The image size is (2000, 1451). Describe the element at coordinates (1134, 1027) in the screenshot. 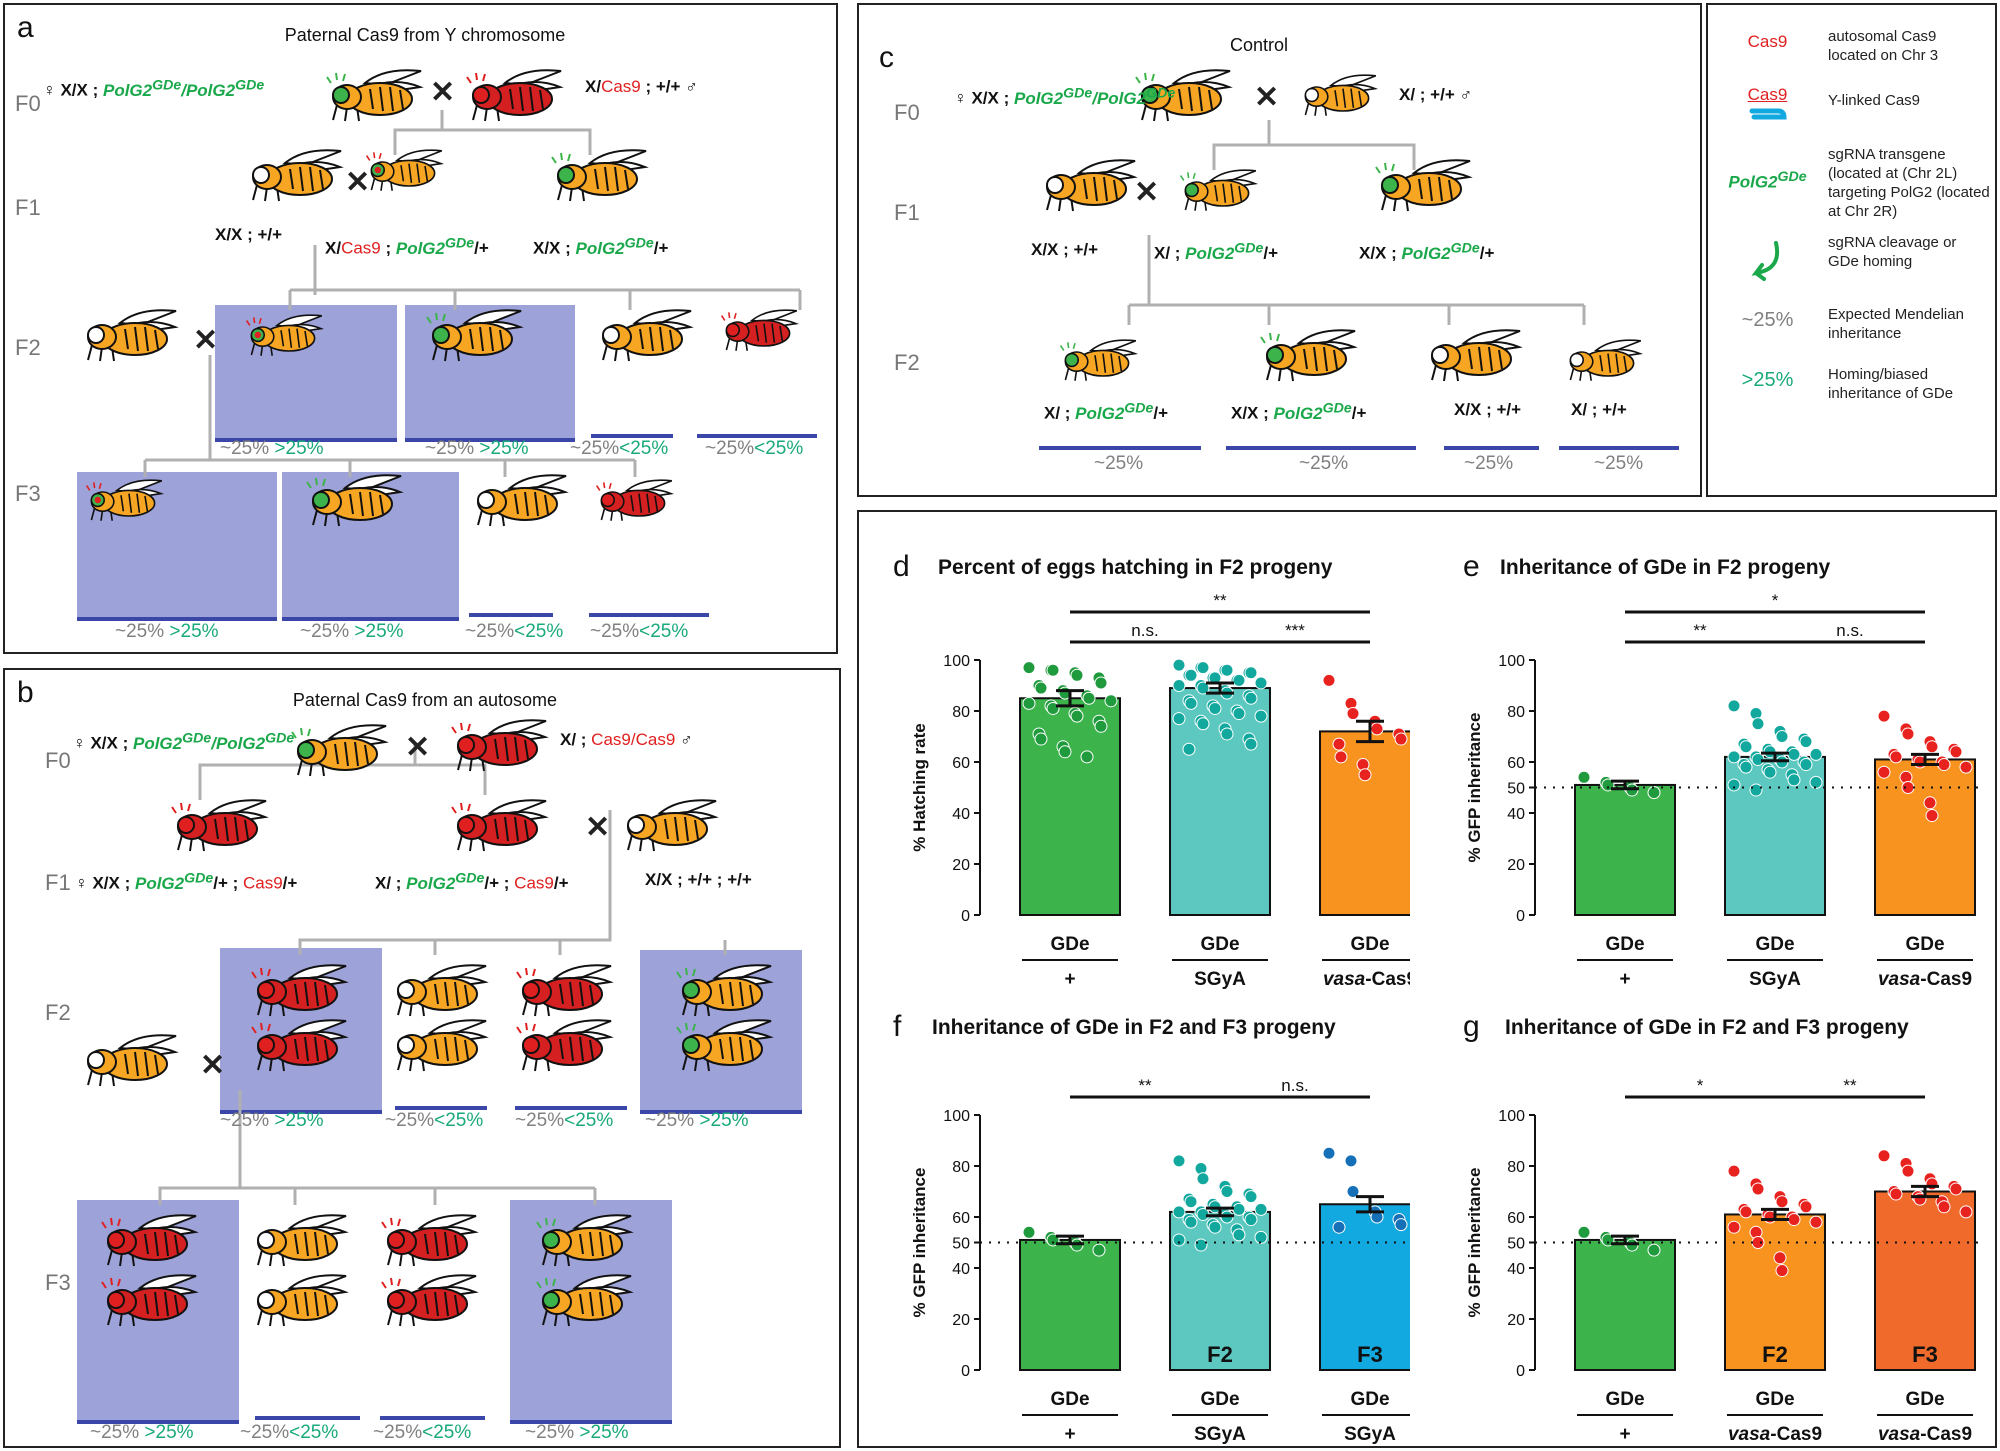

I see `chart-f-title: Inheritance of GDe in F2 and F3 progeny` at that location.